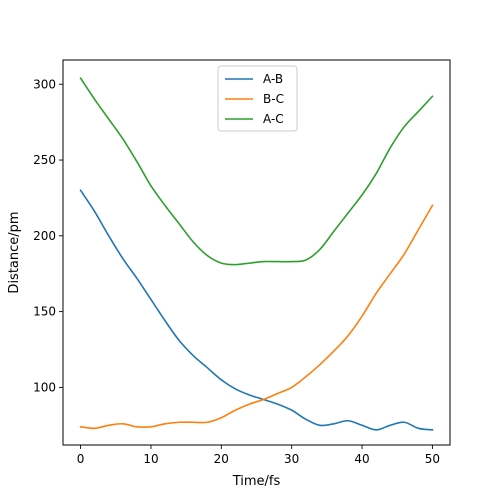 The height and width of the screenshot is (500, 500). I want to click on y-tick-label: 150, so click(44, 312).